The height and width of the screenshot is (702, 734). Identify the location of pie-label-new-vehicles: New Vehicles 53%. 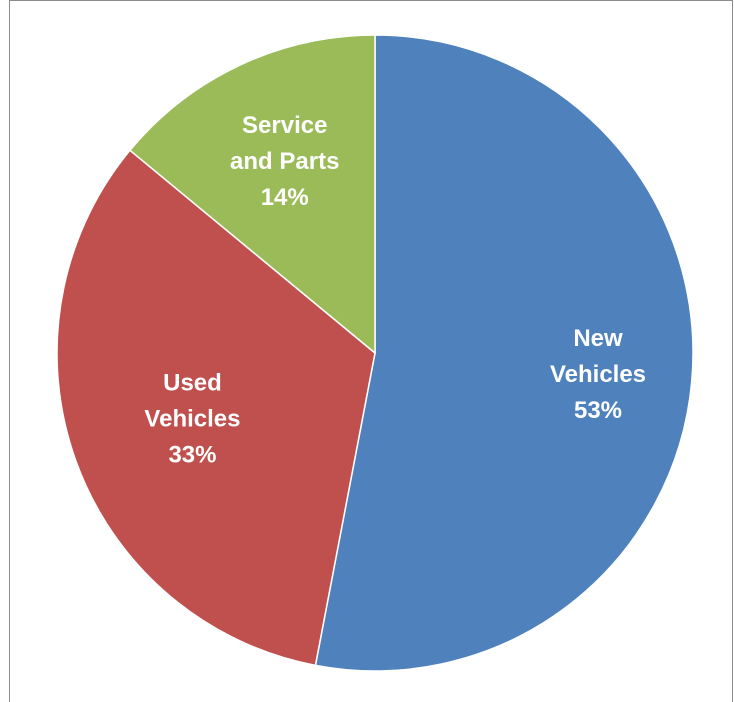
(598, 374).